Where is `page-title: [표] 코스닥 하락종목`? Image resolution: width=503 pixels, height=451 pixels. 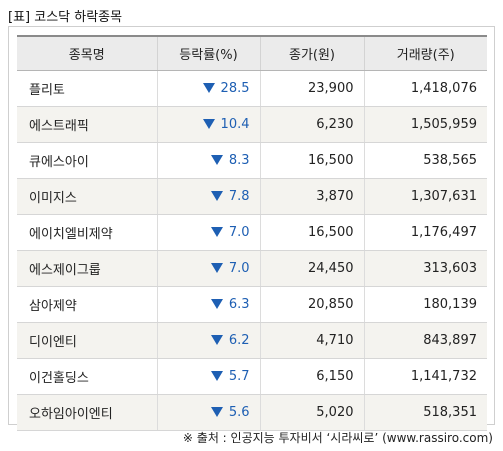
page-title: [표] 코스닥 하락종목 is located at coordinates (65, 17).